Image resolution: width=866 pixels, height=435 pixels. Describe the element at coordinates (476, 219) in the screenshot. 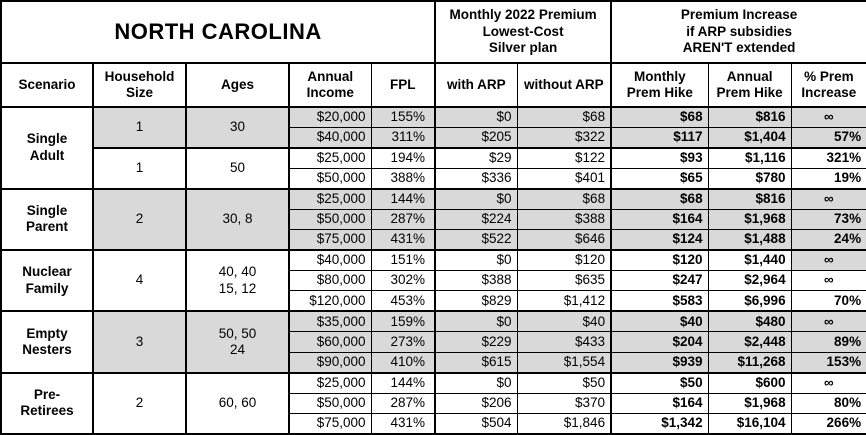

I see `with-arp-cell: $224` at that location.